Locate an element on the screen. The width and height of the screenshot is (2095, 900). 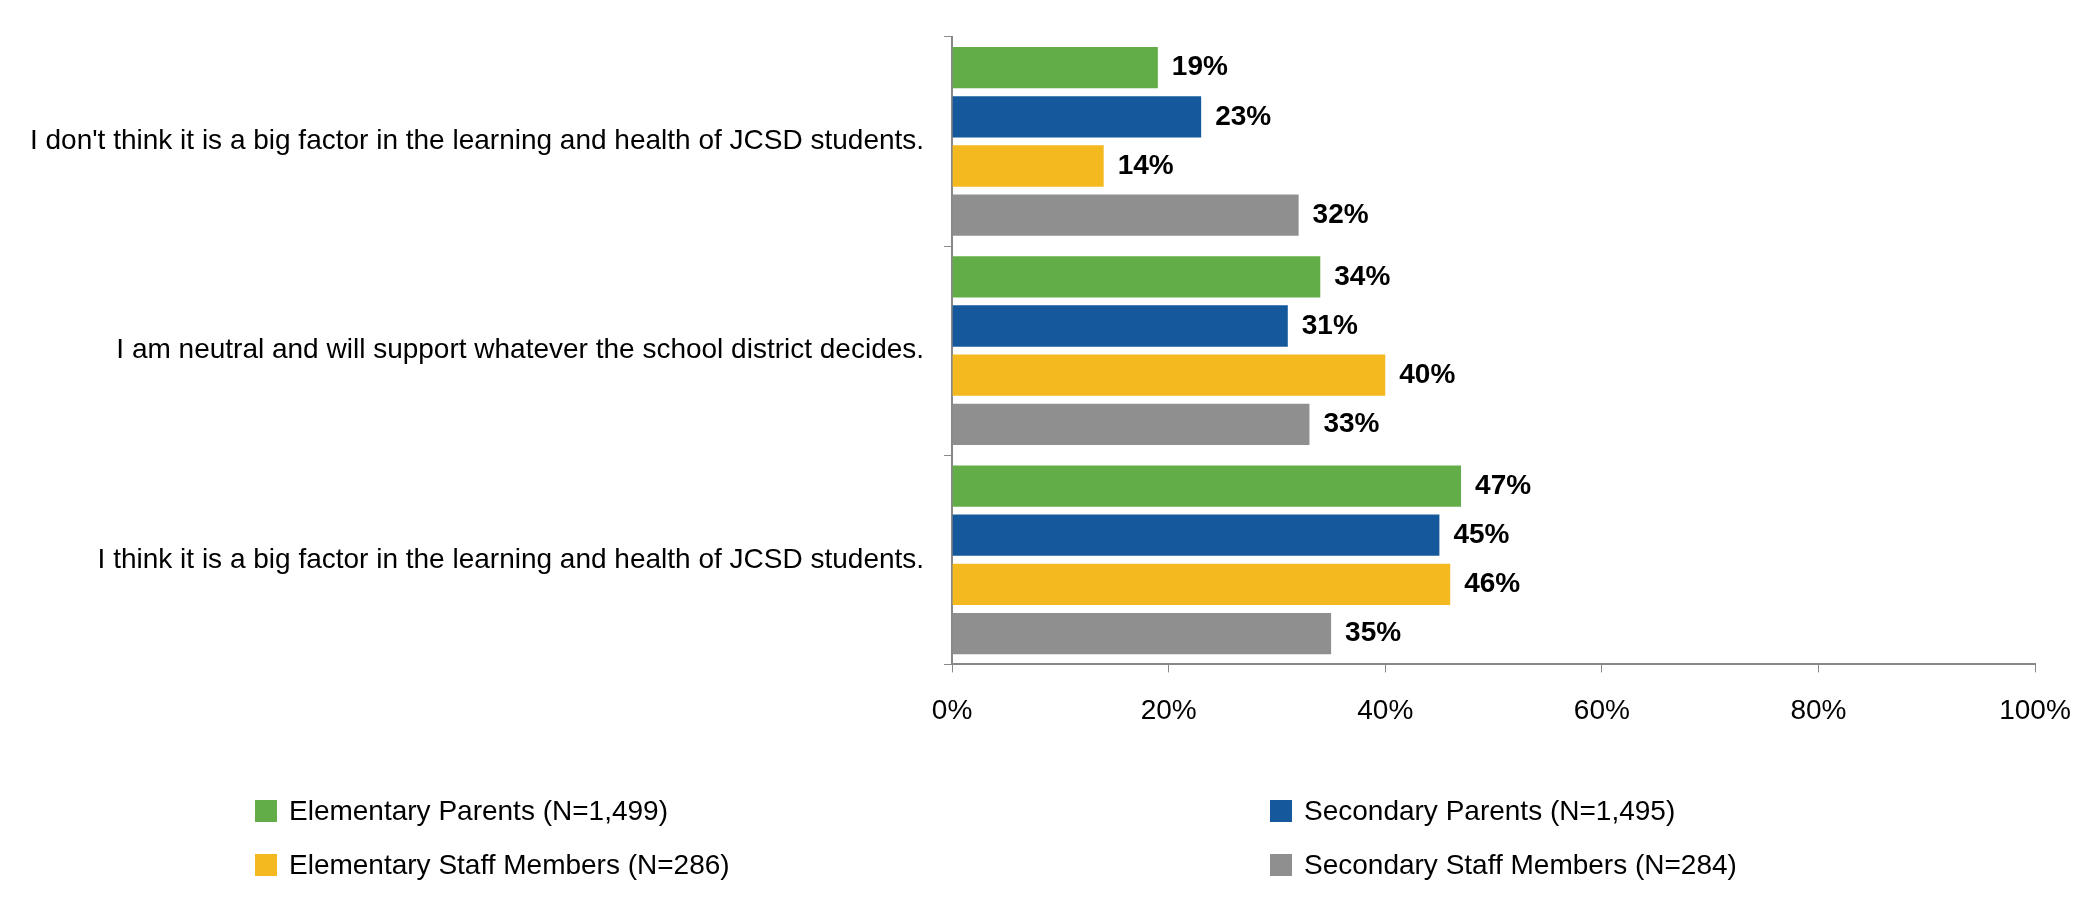
legend-label: Elementary Staff Members (N=286) is located at coordinates (509, 865).